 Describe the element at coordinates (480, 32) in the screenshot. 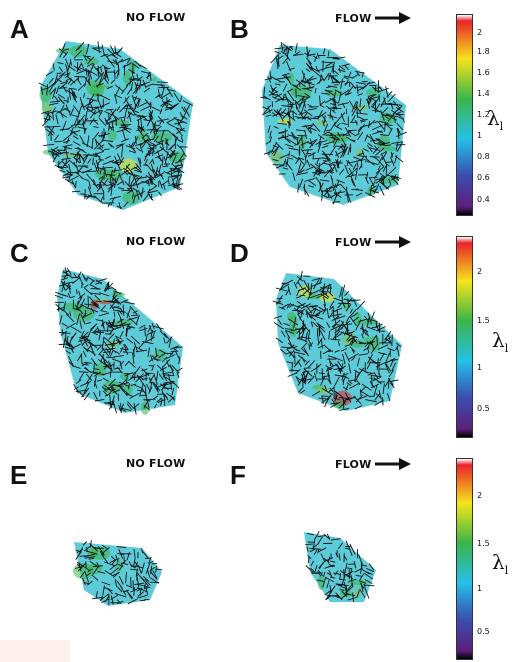

I see `colorbar-1-tick: 2` at that location.